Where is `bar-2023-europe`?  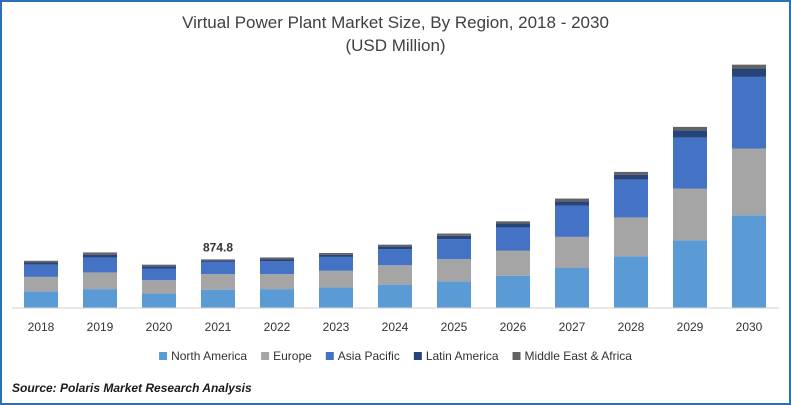 bar-2023-europe is located at coordinates (336, 279).